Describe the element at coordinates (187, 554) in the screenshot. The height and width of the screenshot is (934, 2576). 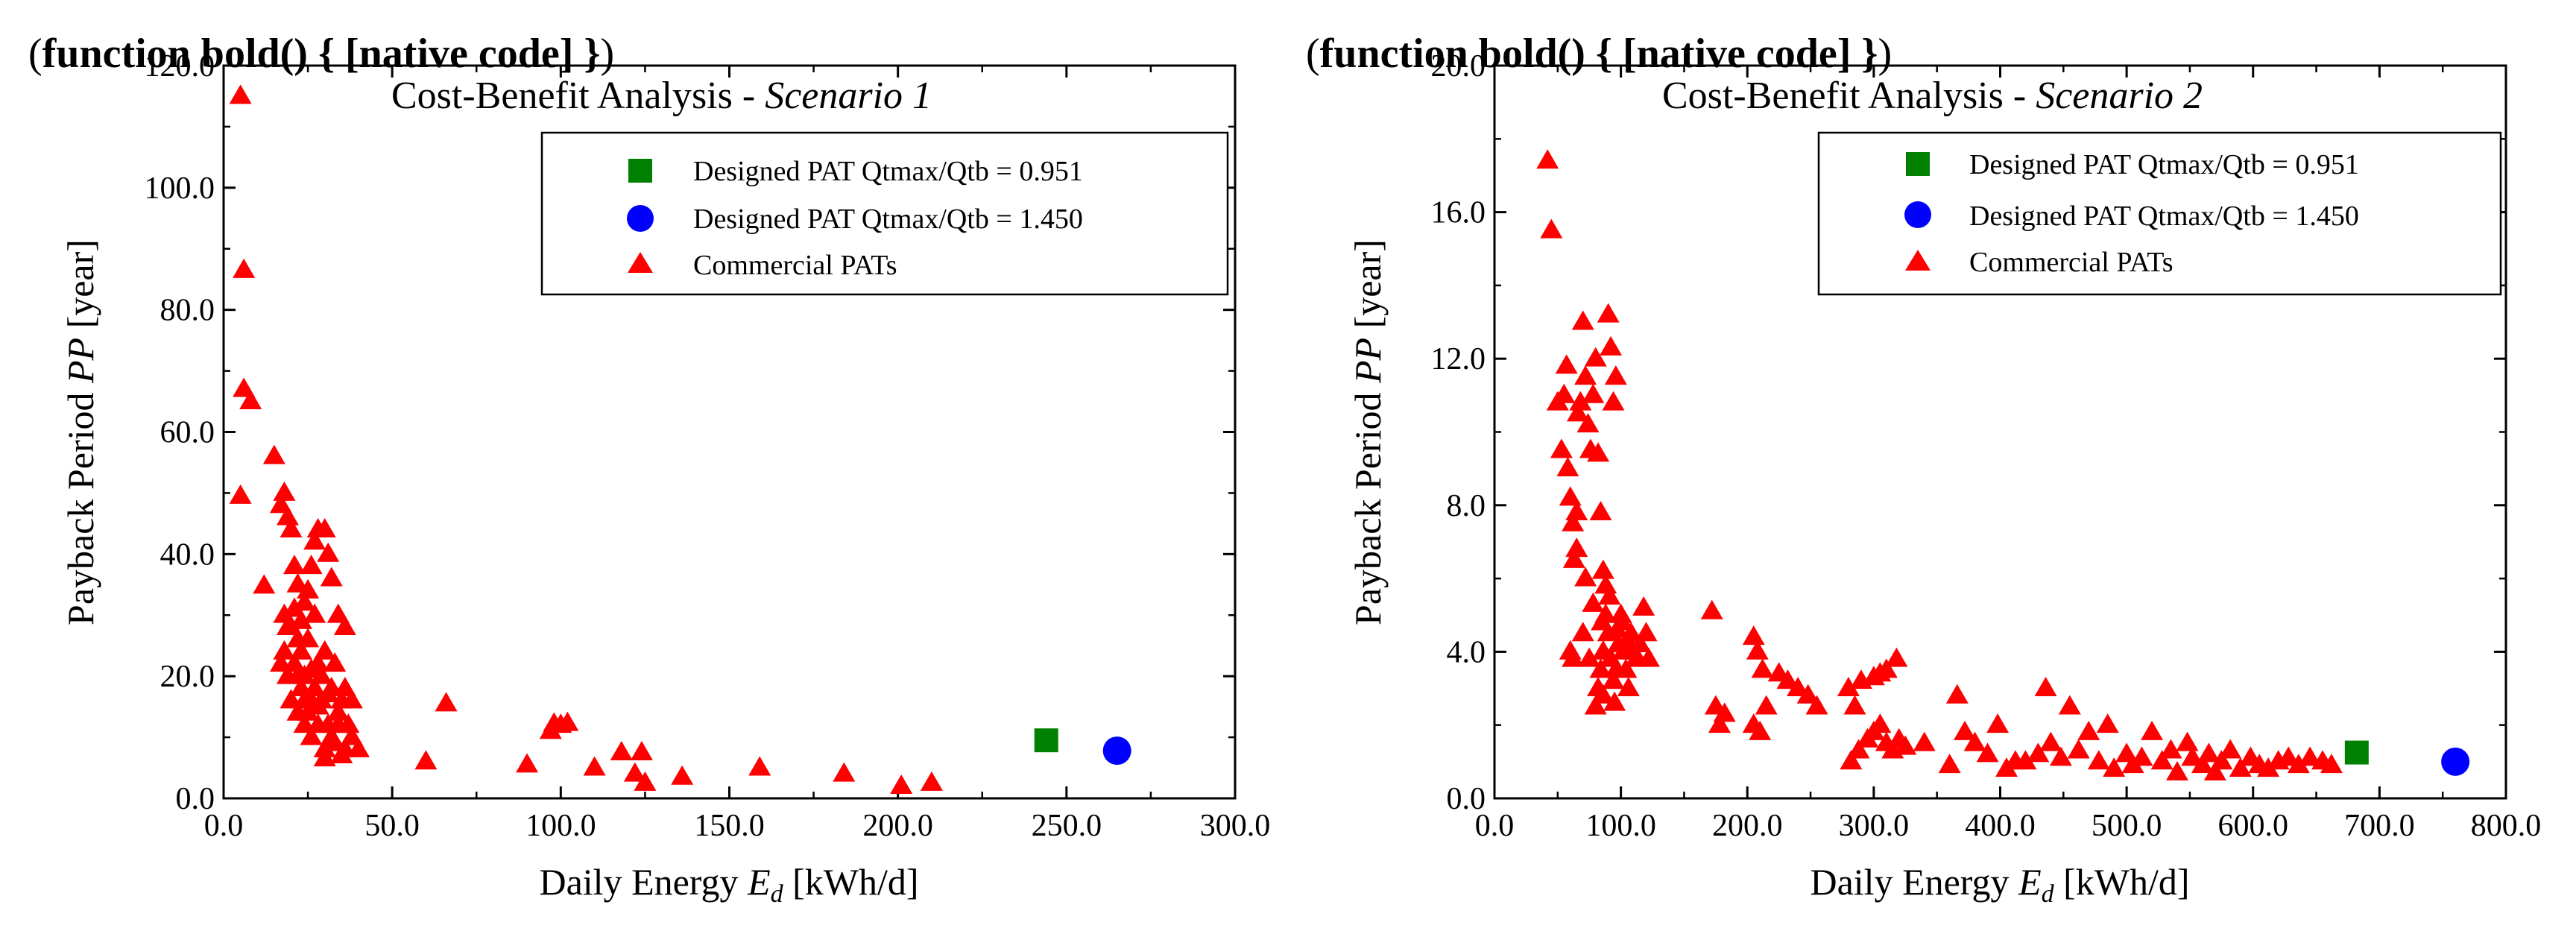
I see `y-tick-label: 40.0` at that location.